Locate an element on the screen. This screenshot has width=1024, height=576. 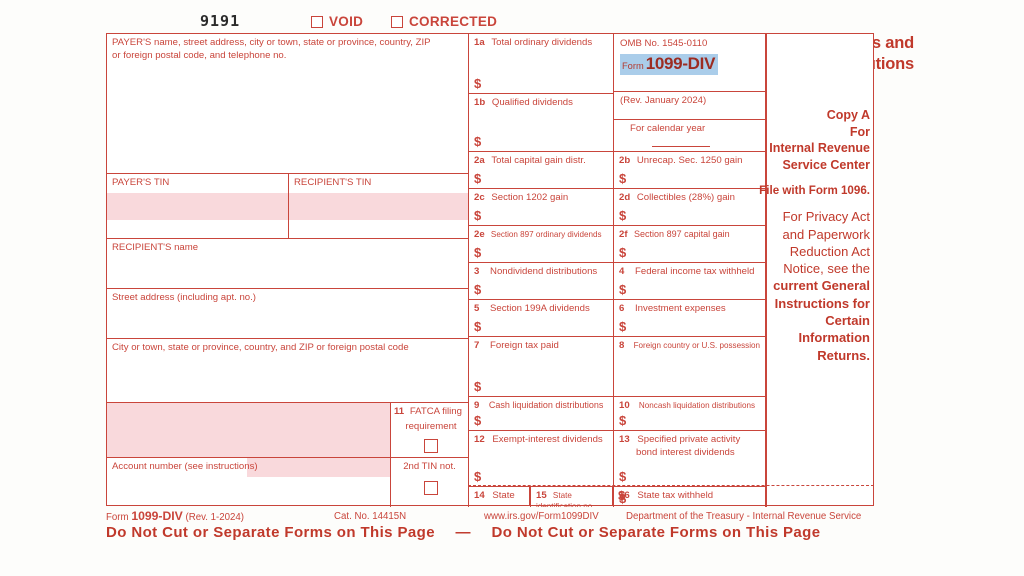
second-tin-checkbox is located at coordinates (431, 488).